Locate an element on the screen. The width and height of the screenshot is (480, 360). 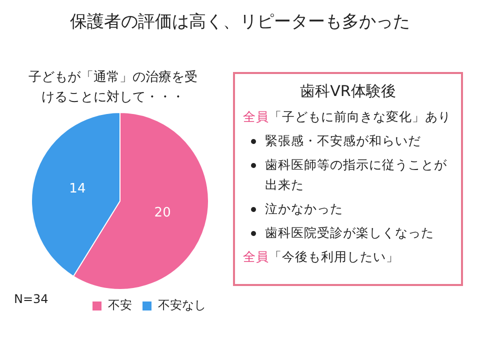
text: 泣かなかった is located at coordinates (304, 209).